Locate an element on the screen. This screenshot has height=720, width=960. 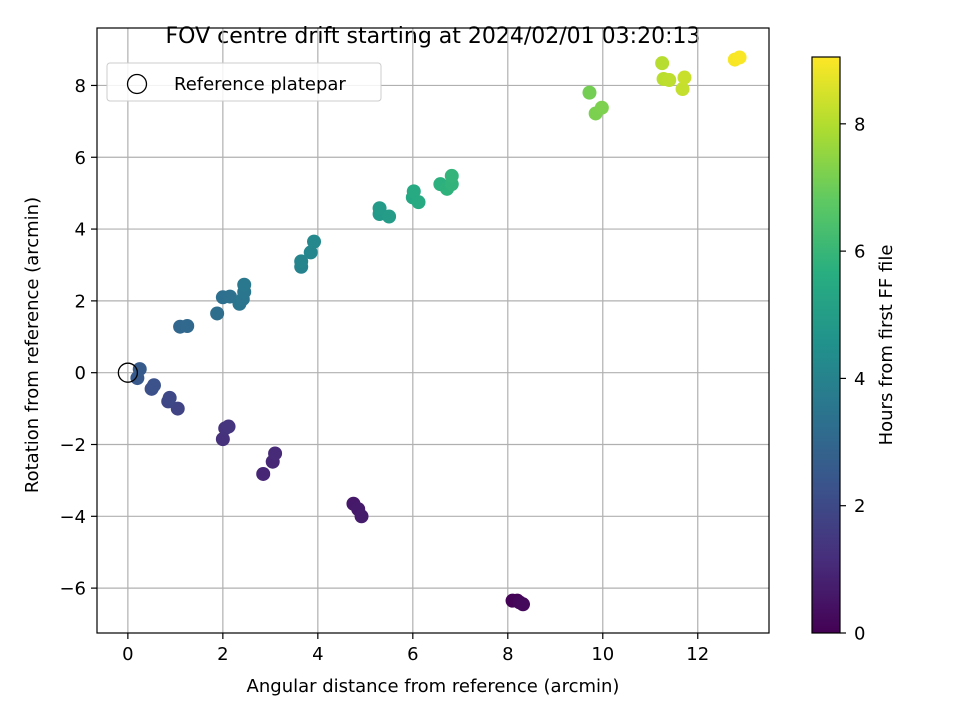
x-tick-label: 12 is located at coordinates (697, 654).